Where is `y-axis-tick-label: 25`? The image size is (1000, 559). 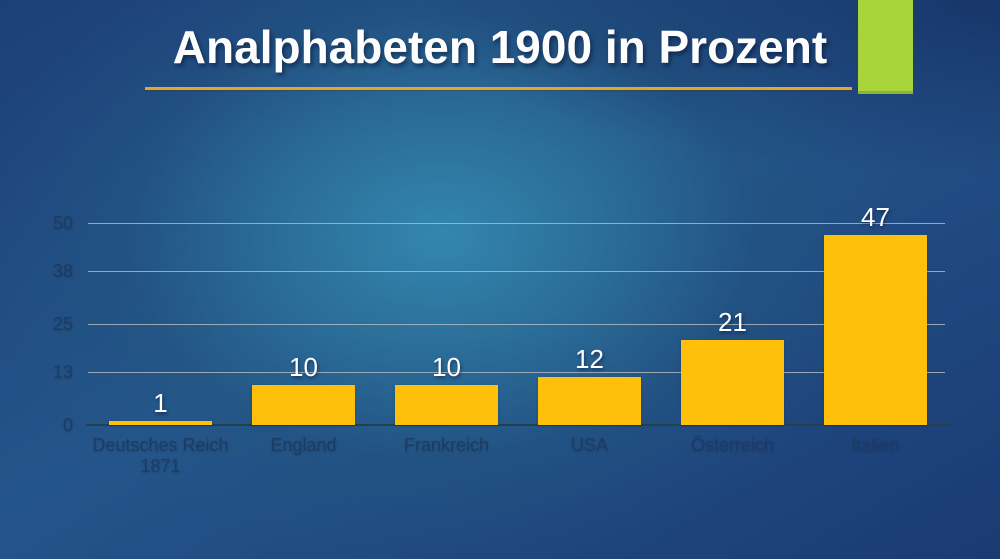
y-axis-tick-label: 25 is located at coordinates (62, 324).